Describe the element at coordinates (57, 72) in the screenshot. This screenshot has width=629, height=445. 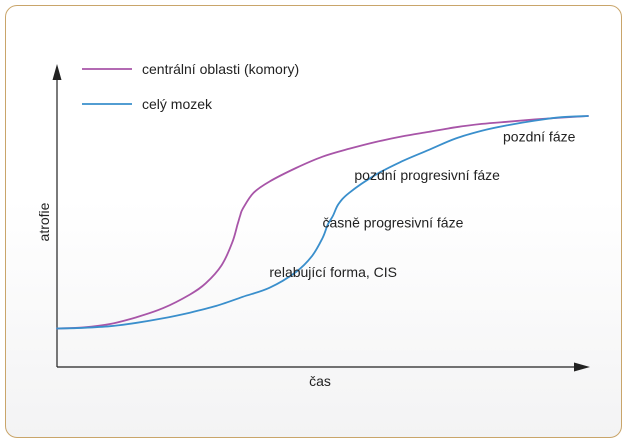
I see `y-axis-arrow` at that location.